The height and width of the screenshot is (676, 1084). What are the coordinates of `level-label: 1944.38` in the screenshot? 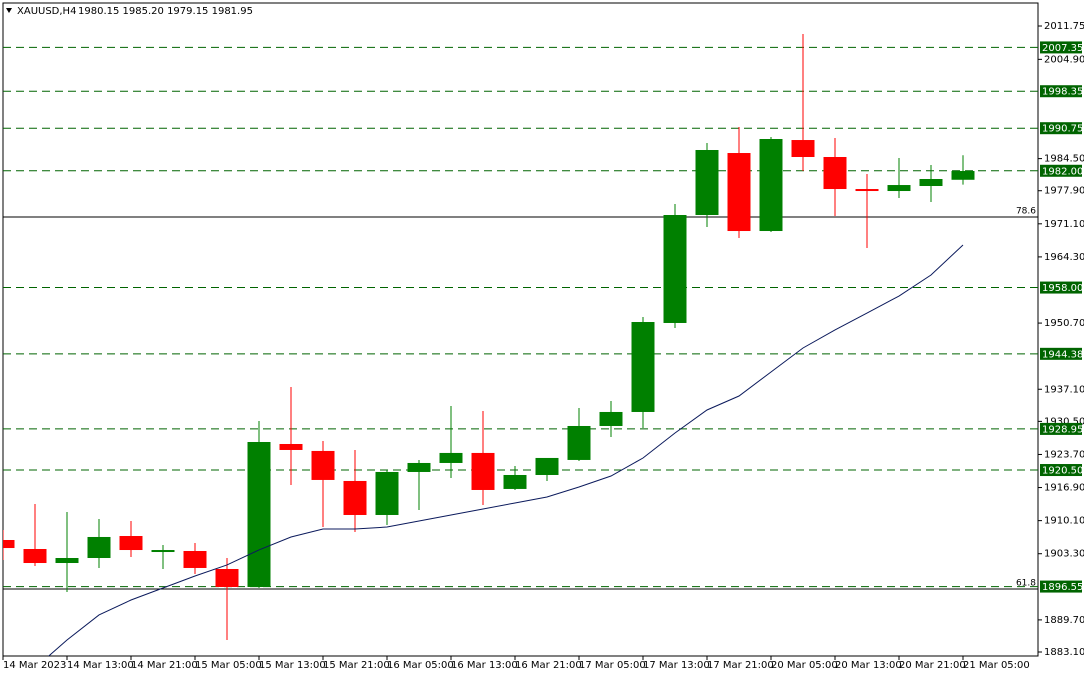 It's located at (1062, 354).